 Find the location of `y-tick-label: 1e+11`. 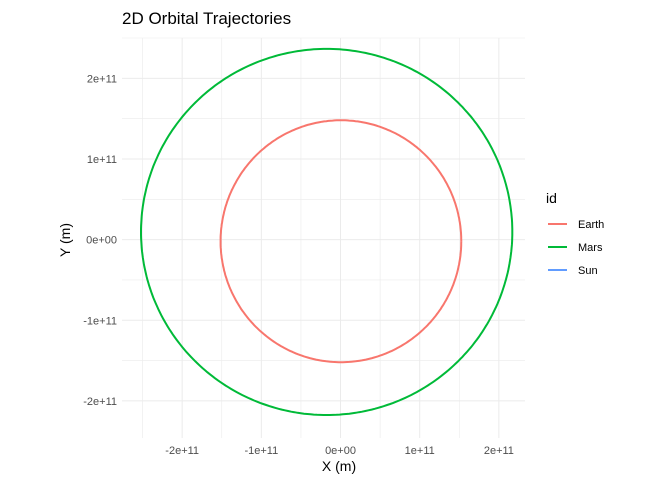

y-tick-label: 1e+11 is located at coordinates (102, 160).